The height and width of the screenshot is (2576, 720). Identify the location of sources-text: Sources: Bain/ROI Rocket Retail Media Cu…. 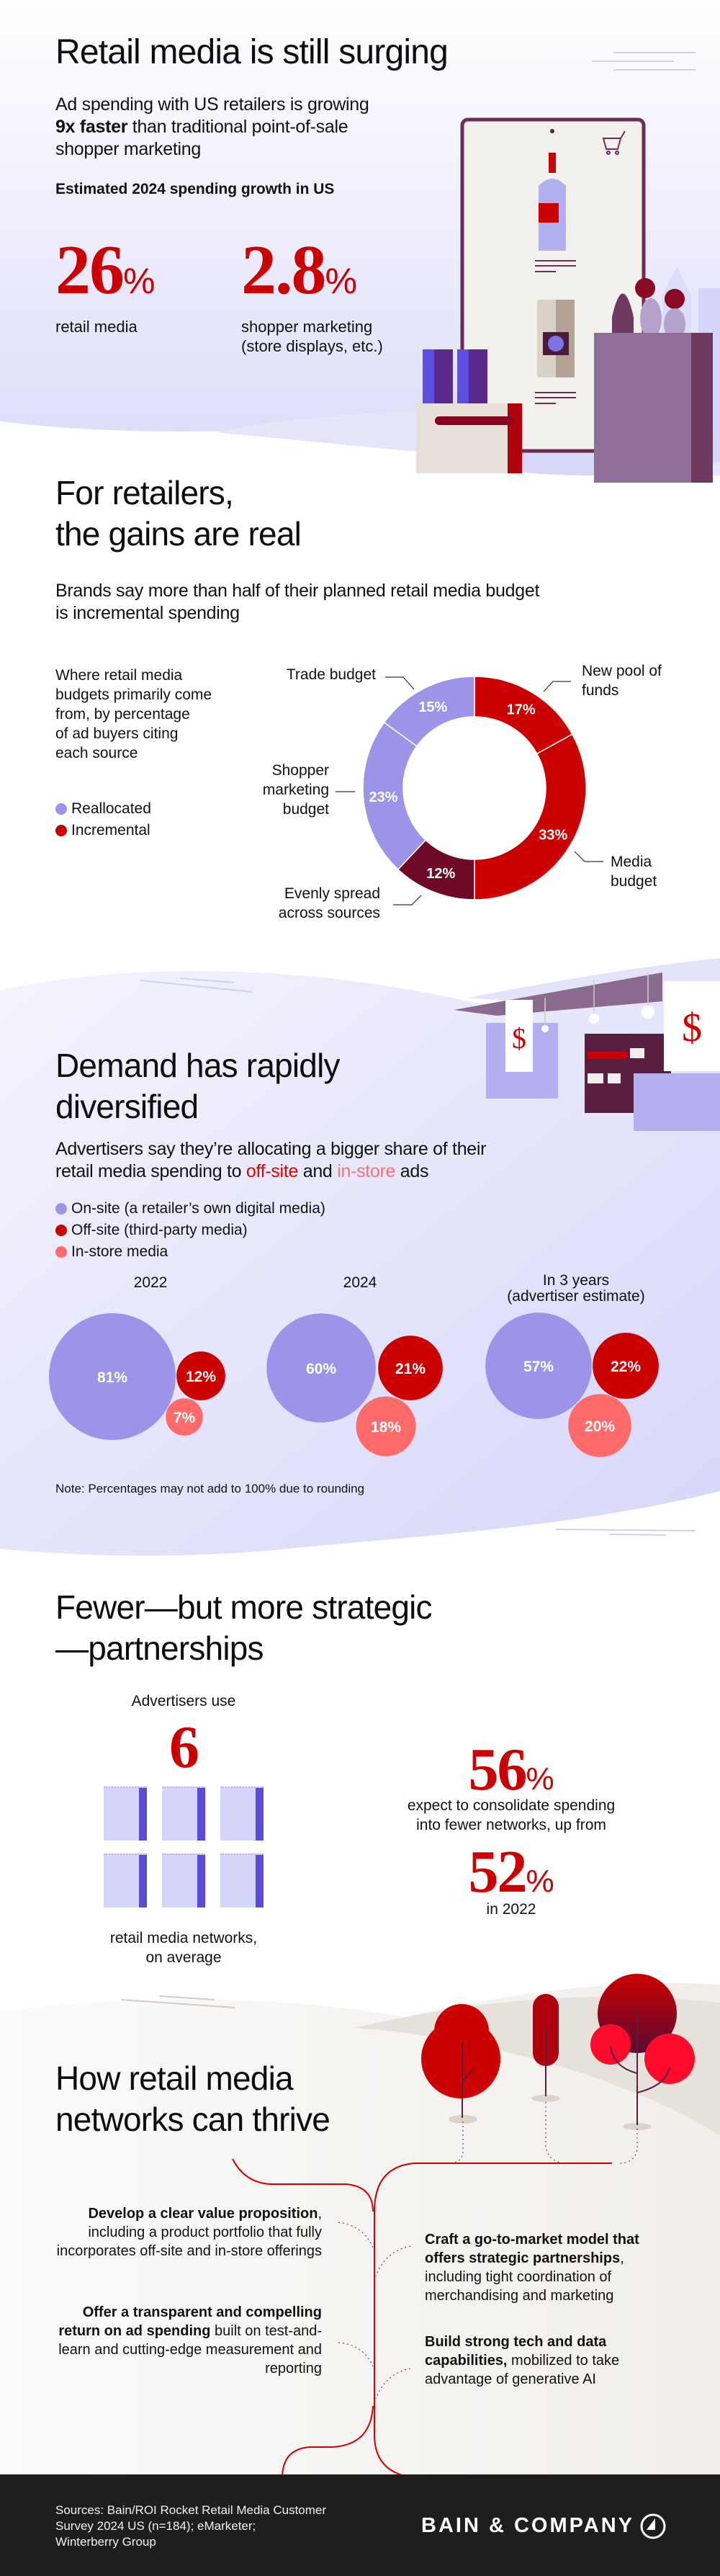
(191, 2526).